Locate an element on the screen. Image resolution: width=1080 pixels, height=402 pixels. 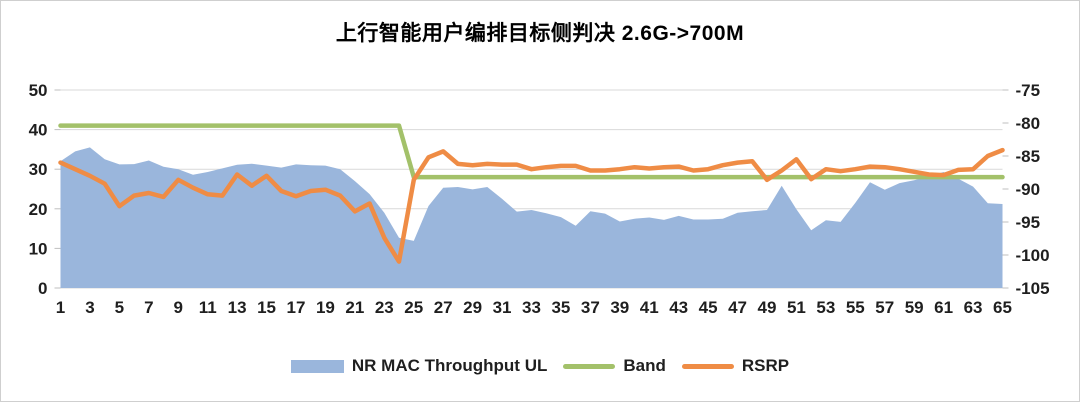
x-axis-label: 5 is located at coordinates (119, 307).